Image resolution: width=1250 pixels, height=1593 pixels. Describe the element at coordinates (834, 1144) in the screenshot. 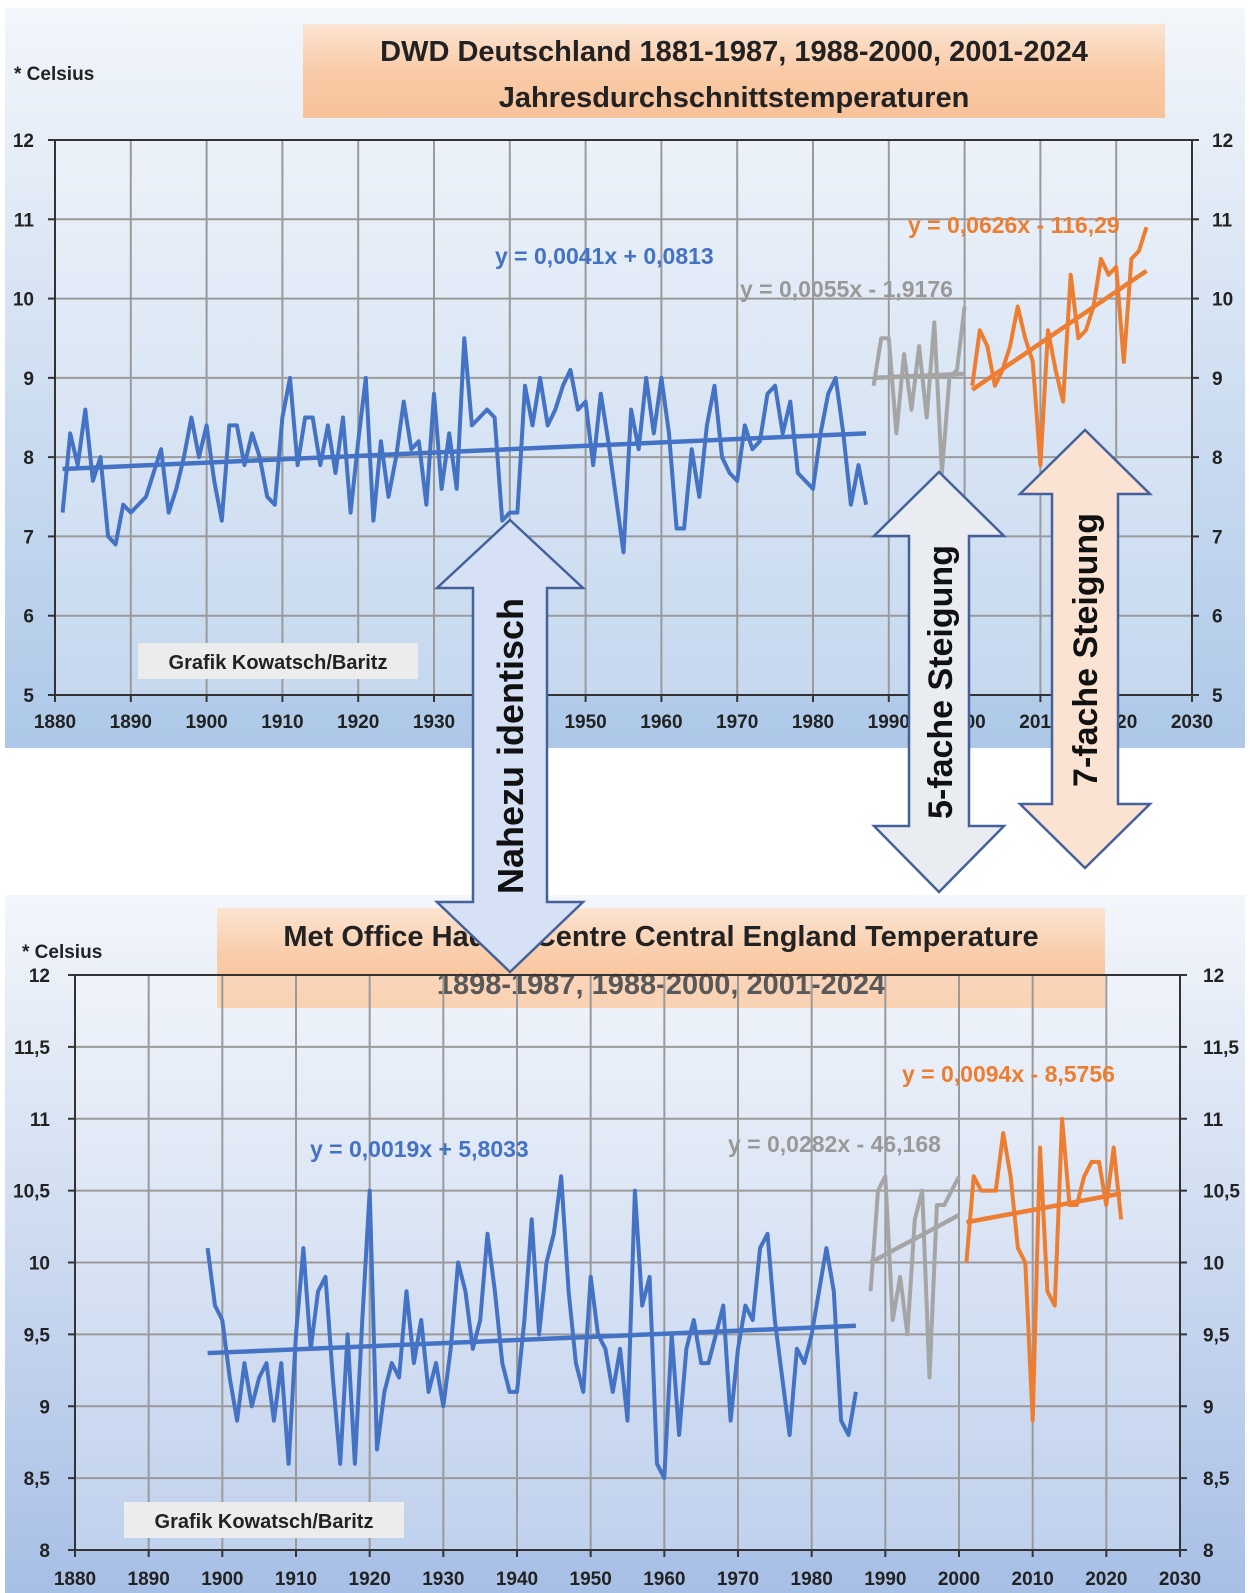

I see `panel-2-trend-label-gray: y = 0,0282x - 46,168` at that location.